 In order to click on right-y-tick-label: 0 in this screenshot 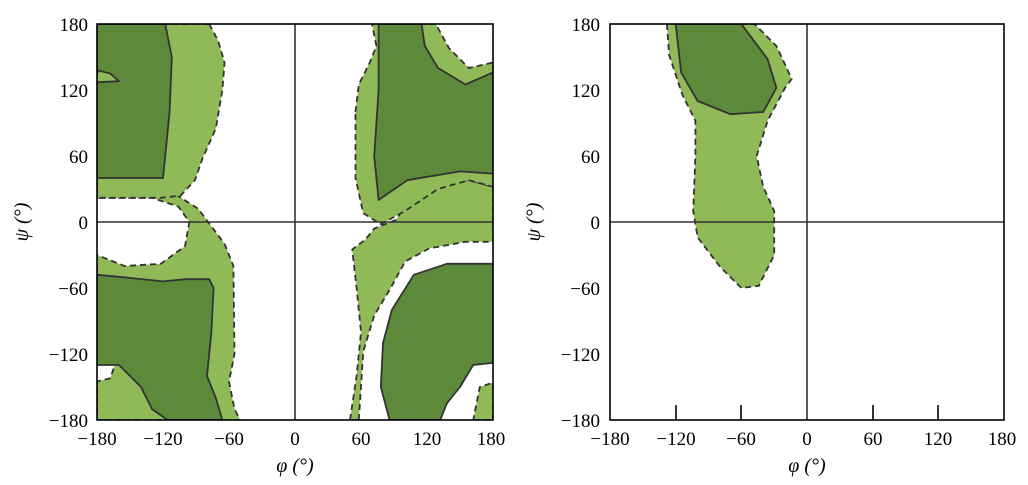, I will do `click(596, 223)`.